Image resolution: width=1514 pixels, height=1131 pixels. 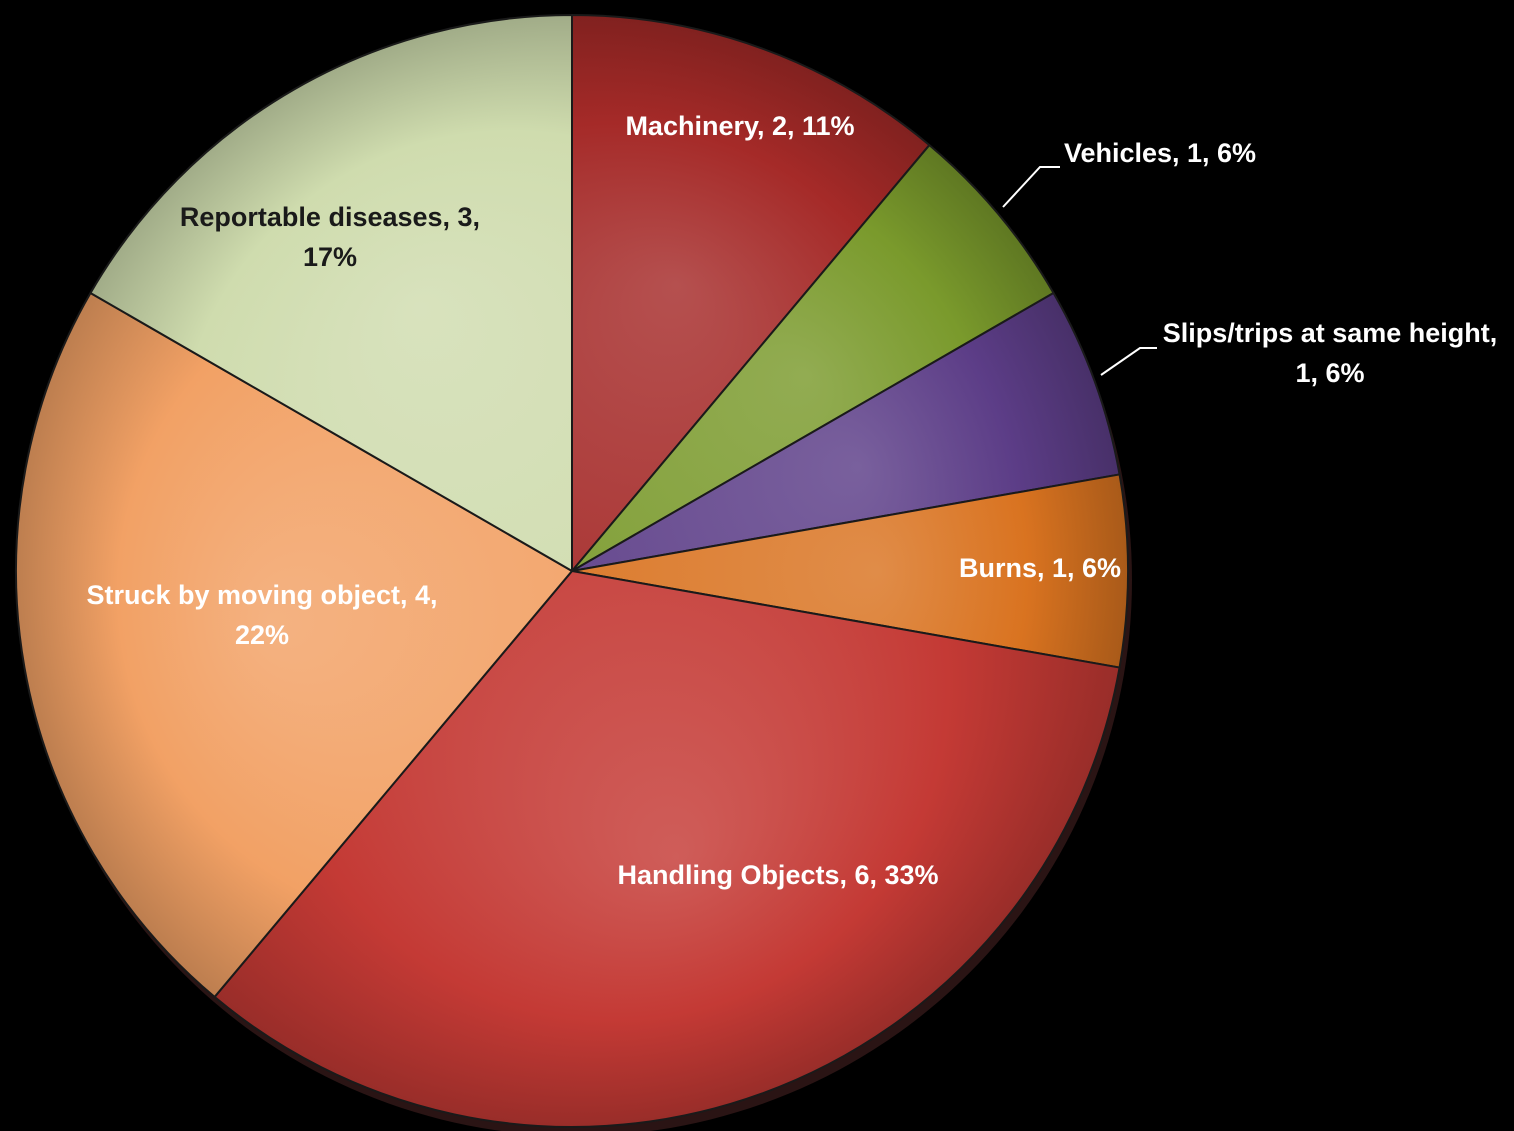 I want to click on data-label-slips-trips-at-same-height: Slips/trips at same height, 1, 6%, so click(x=1330, y=353).